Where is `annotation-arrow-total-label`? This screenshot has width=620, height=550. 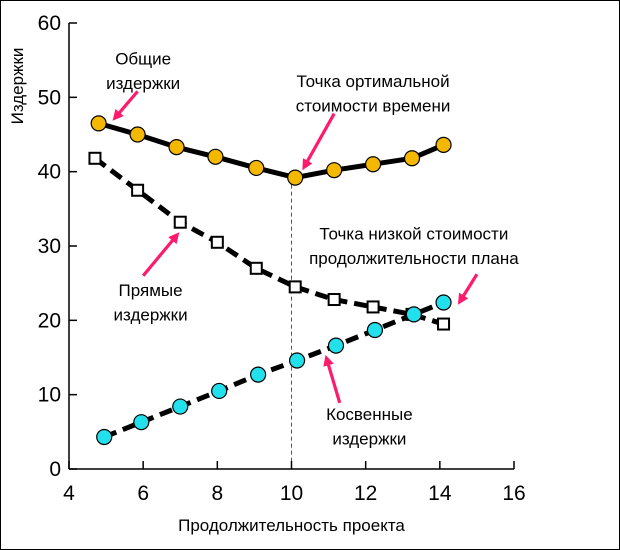 annotation-arrow-total-label is located at coordinates (125, 105).